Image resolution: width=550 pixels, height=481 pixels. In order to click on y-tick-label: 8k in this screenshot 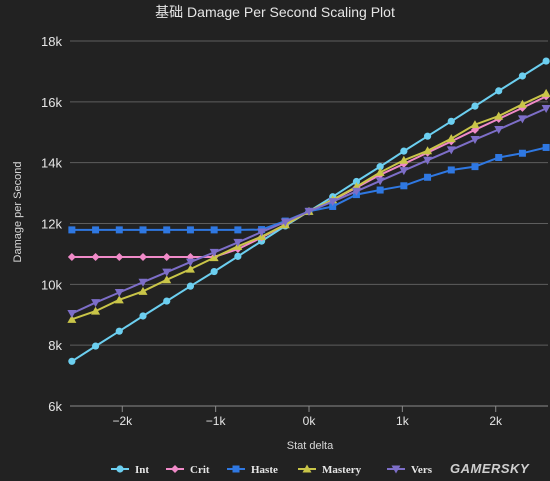, I will do `click(55, 345)`.